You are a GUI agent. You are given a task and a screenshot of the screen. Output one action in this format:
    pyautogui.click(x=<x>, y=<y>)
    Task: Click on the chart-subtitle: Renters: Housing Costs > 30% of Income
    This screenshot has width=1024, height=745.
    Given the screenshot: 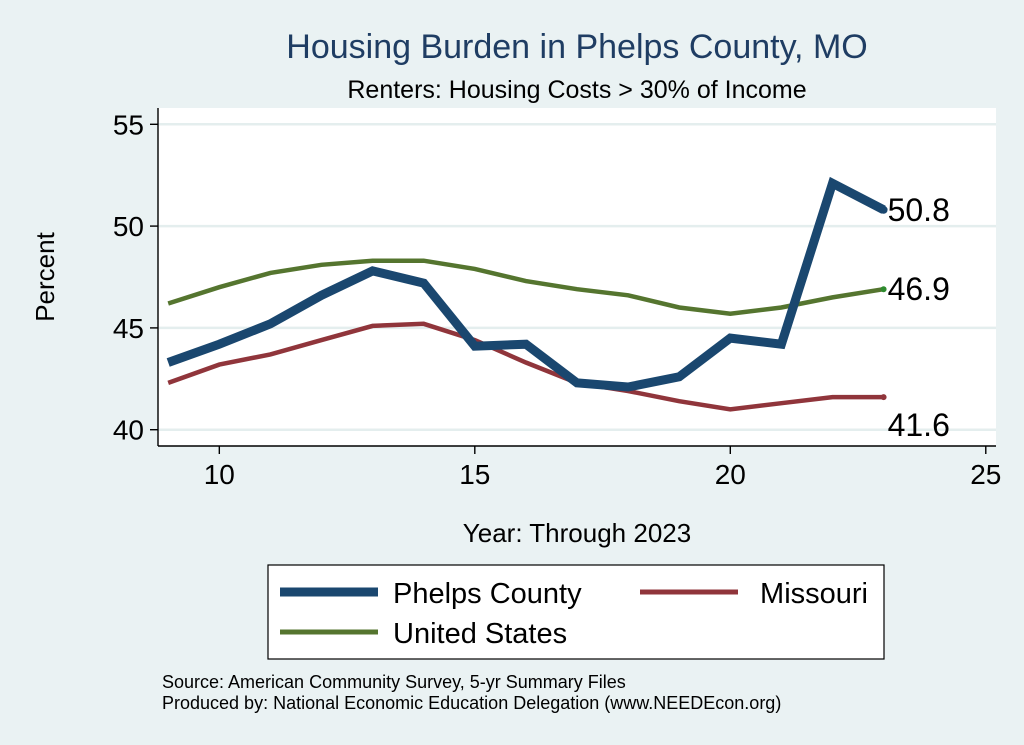 What is the action you would take?
    pyautogui.click(x=576, y=90)
    